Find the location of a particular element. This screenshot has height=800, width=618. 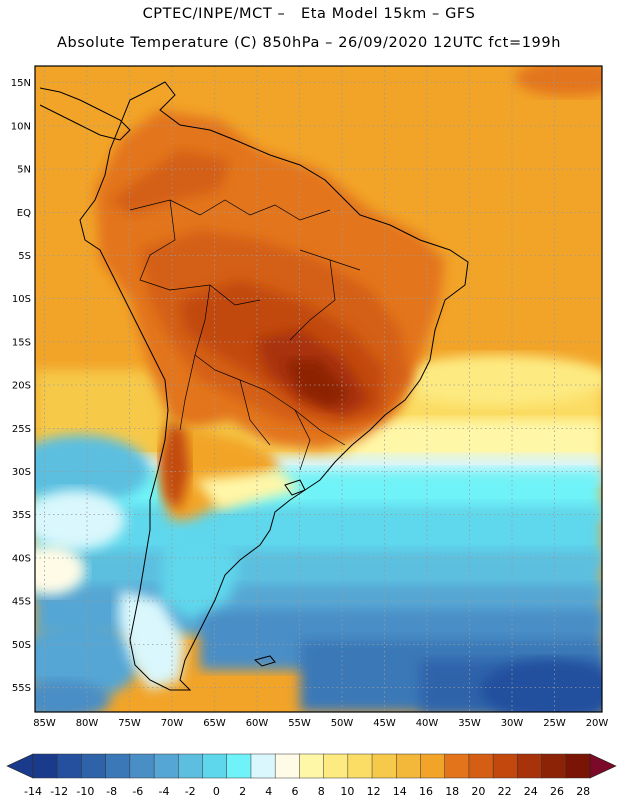

lat-label: 15N is located at coordinates (21, 83).